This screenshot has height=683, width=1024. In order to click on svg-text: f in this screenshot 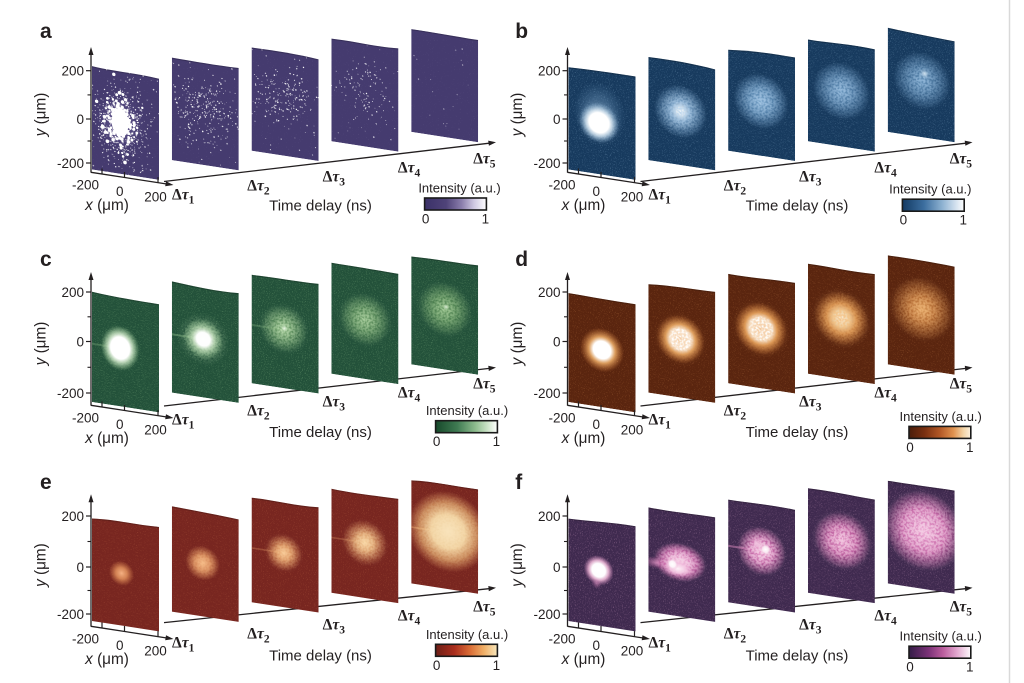, I will do `click(519, 482)`.